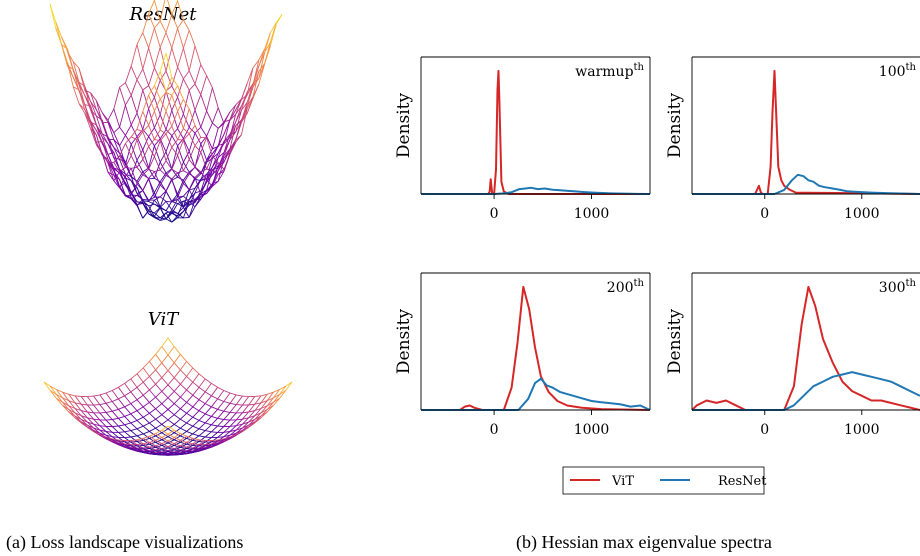  I want to click on legend-label-resnet: ResNet, so click(742, 481).